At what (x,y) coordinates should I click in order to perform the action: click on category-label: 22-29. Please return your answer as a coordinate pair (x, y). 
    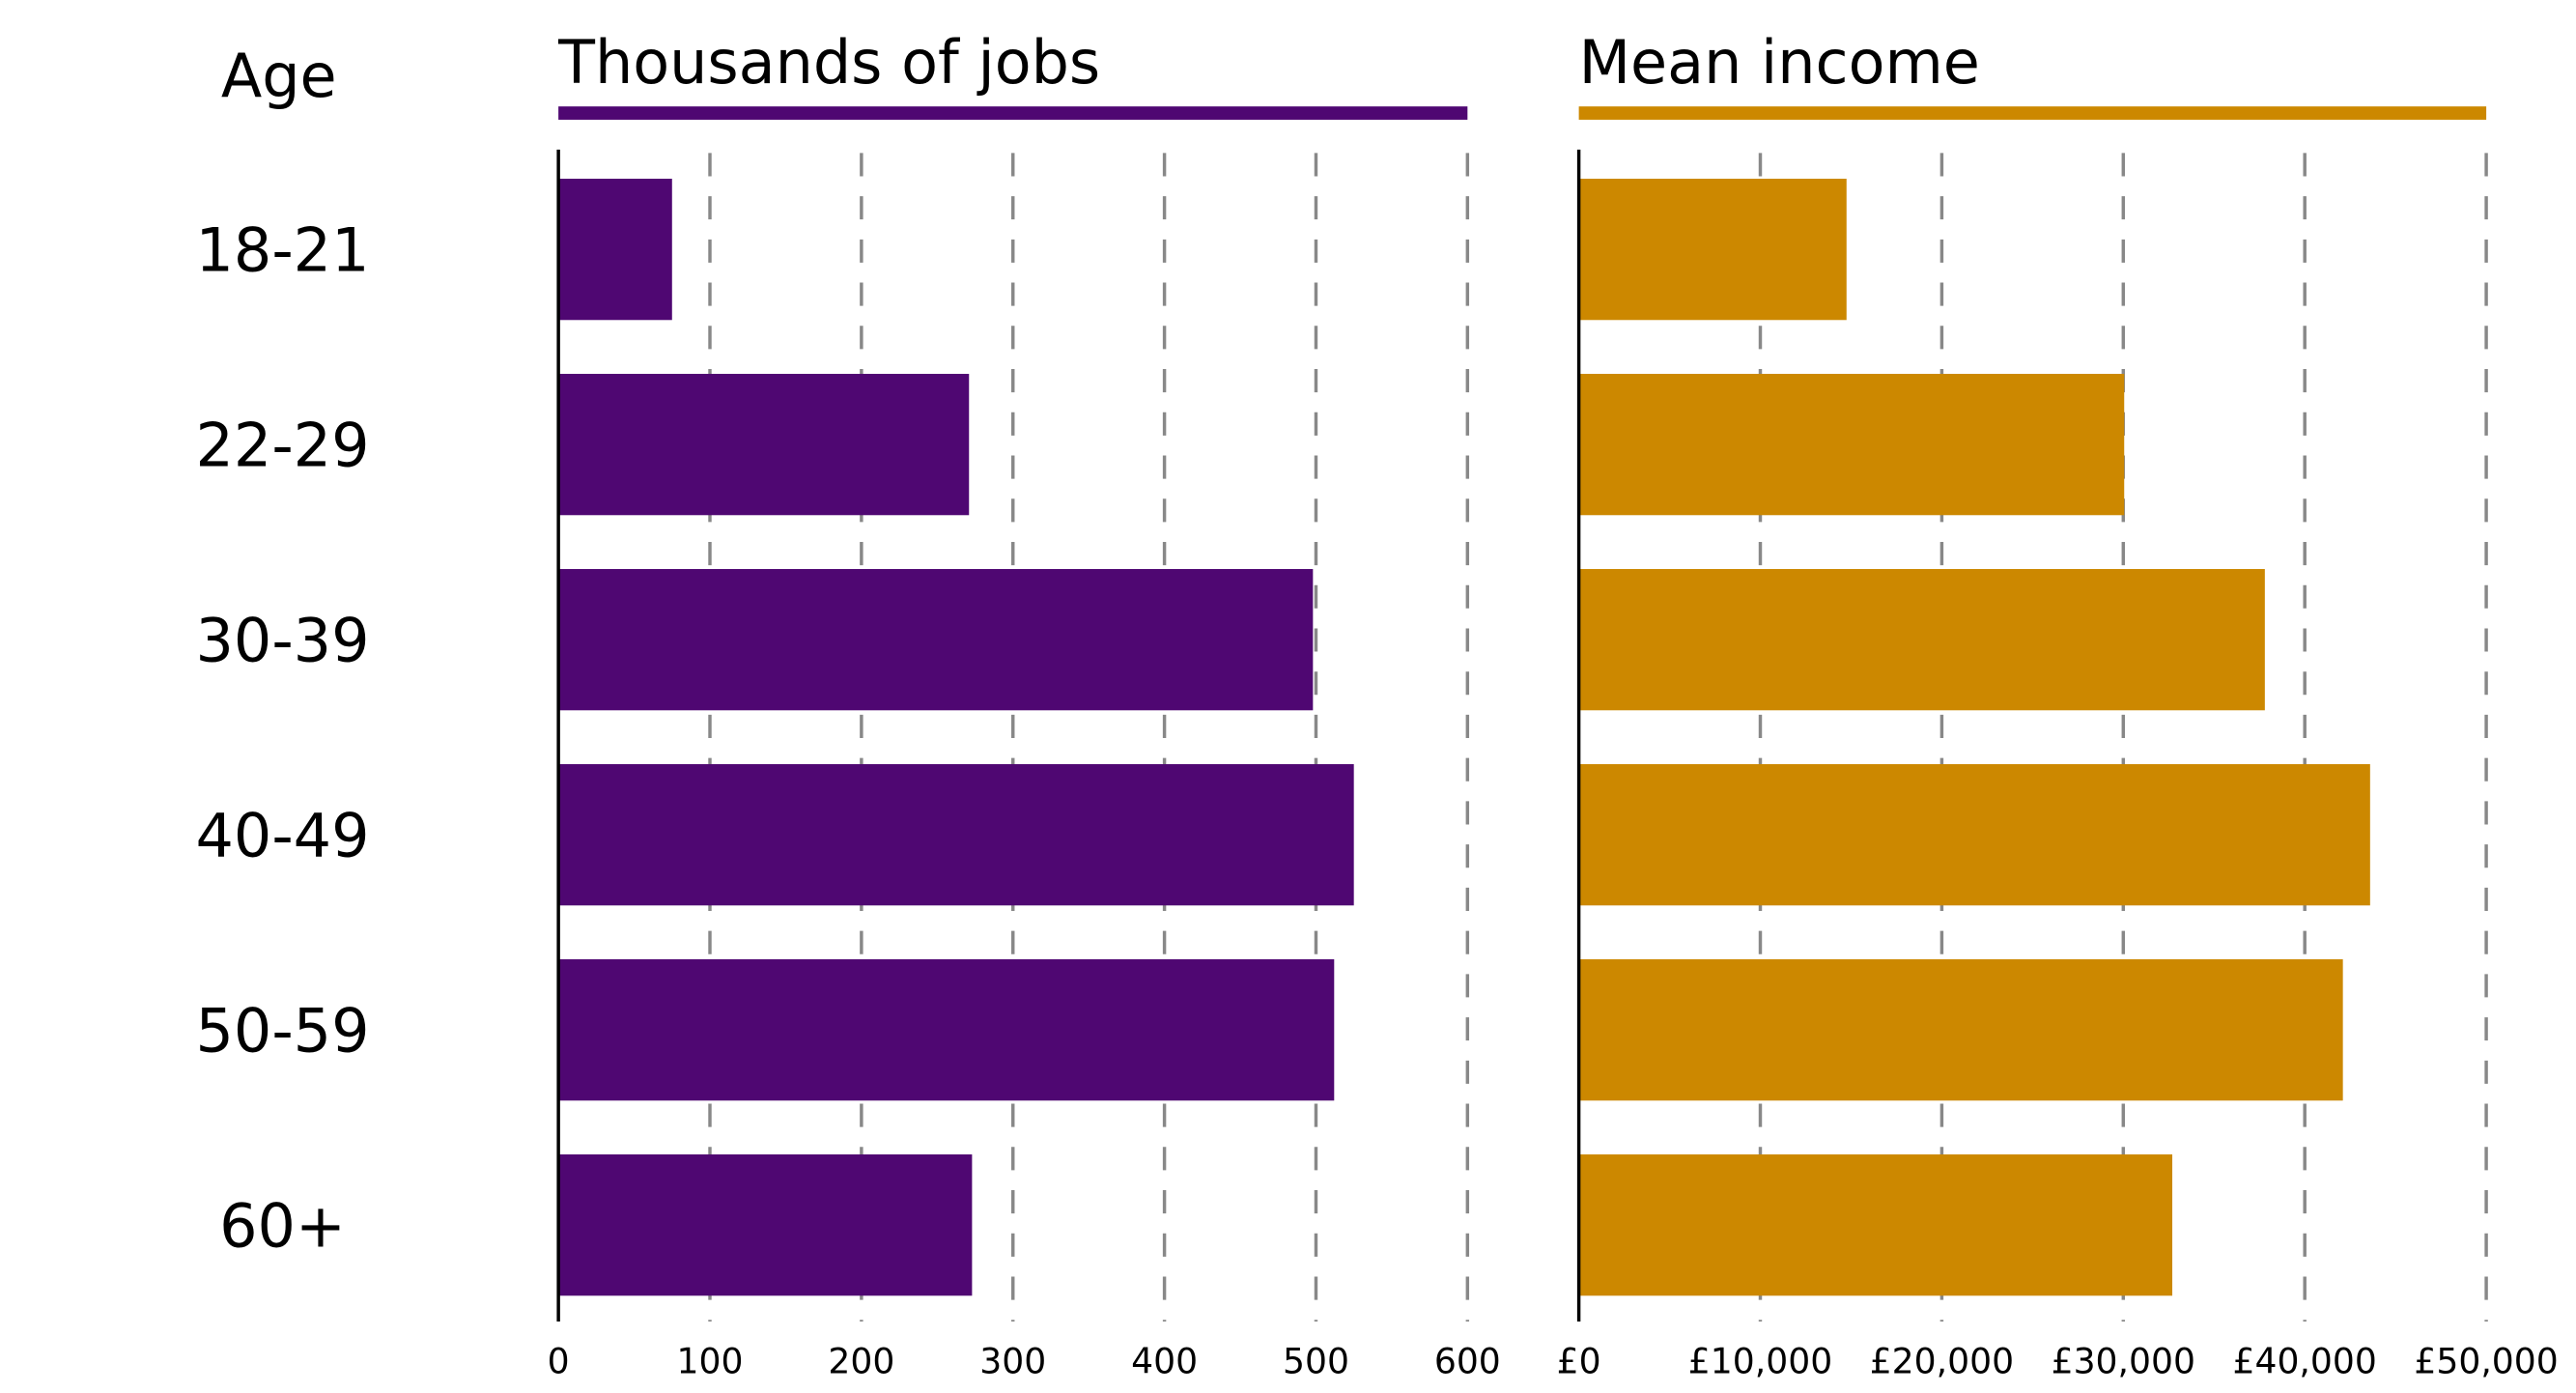
    Looking at the image, I should click on (283, 447).